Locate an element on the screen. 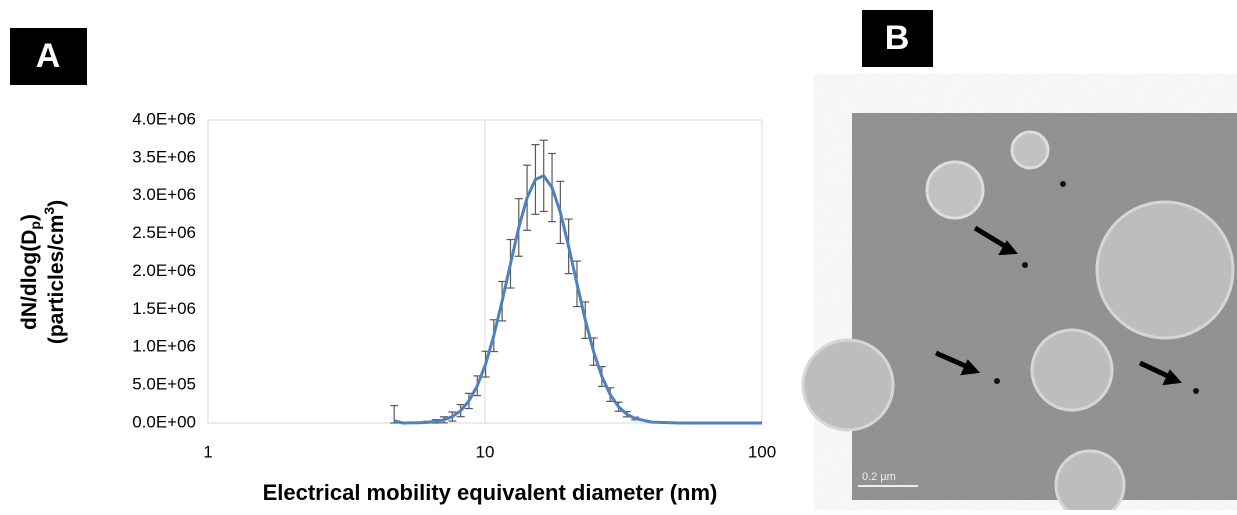 This screenshot has height=515, width=1237. x-tick-label: 1 is located at coordinates (207, 451).